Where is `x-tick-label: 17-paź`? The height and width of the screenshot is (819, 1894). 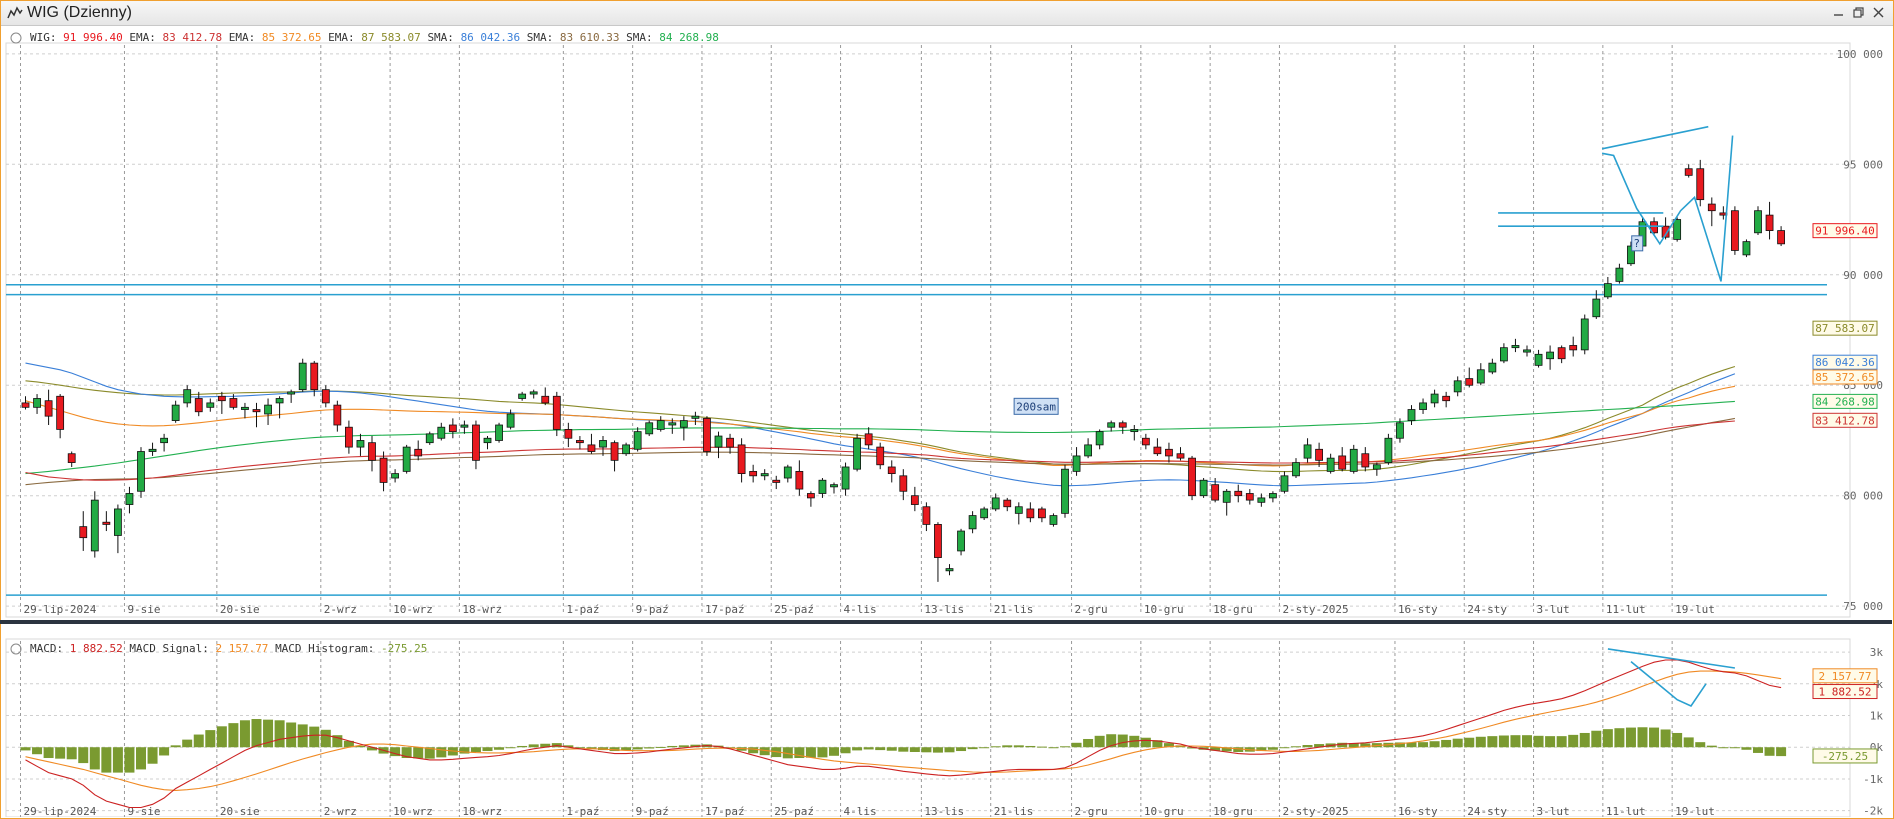
x-tick-label: 17-paź is located at coordinates (725, 609).